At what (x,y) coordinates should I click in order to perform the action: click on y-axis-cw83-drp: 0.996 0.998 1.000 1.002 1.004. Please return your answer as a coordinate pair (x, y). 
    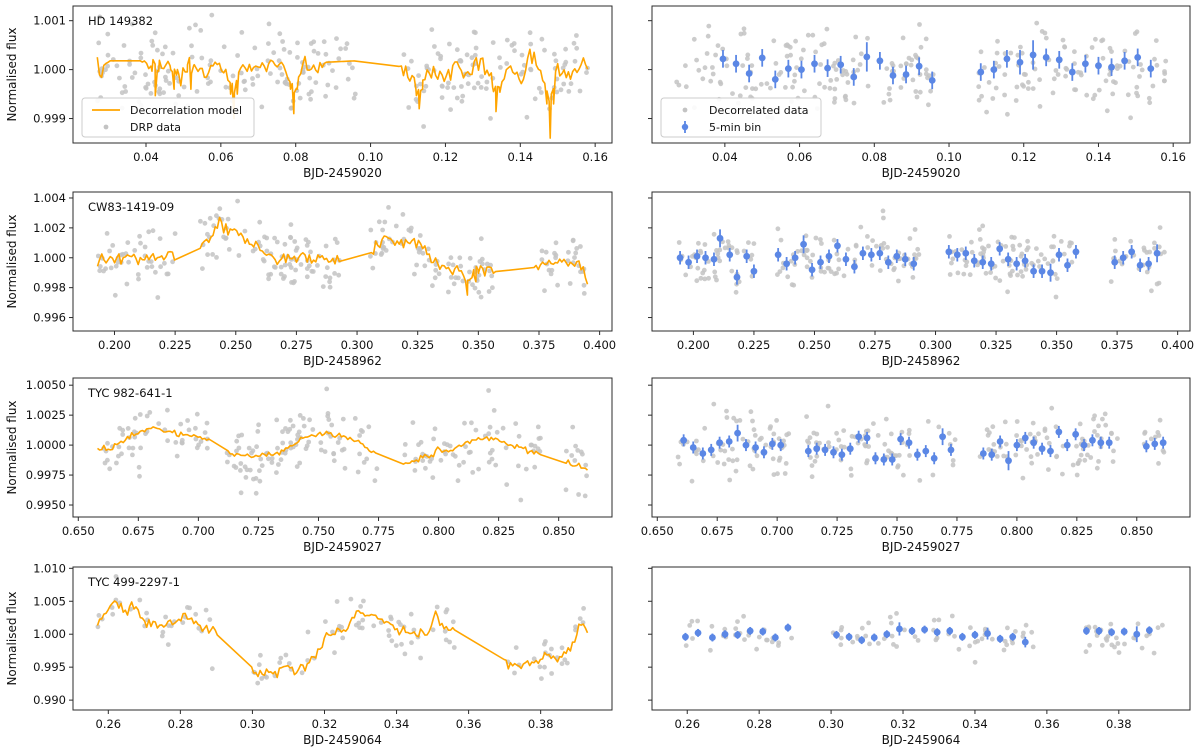
    Looking at the image, I should click on (53, 258).